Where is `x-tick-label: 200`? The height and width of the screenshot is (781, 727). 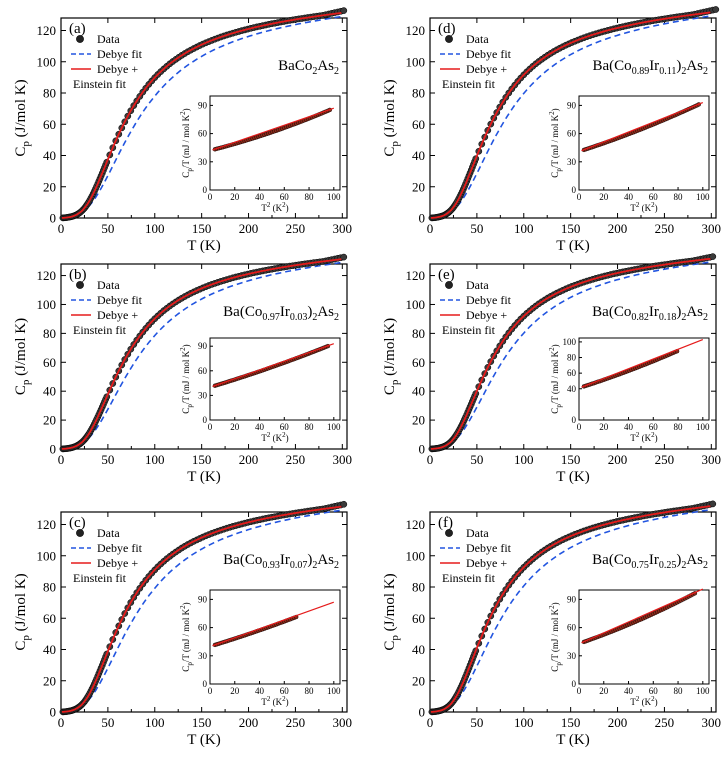 x-tick-label: 200 is located at coordinates (249, 722).